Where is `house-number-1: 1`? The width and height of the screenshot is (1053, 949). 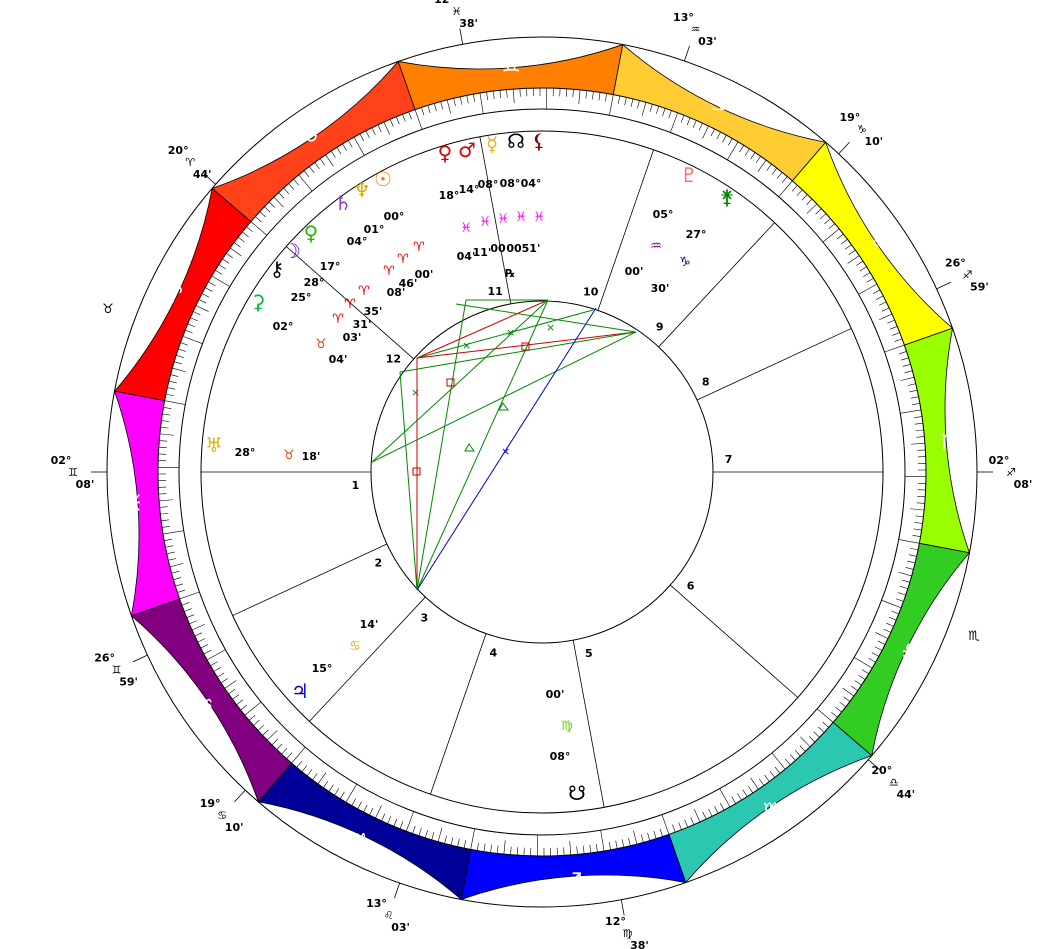
house-number-1: 1 is located at coordinates (356, 485).